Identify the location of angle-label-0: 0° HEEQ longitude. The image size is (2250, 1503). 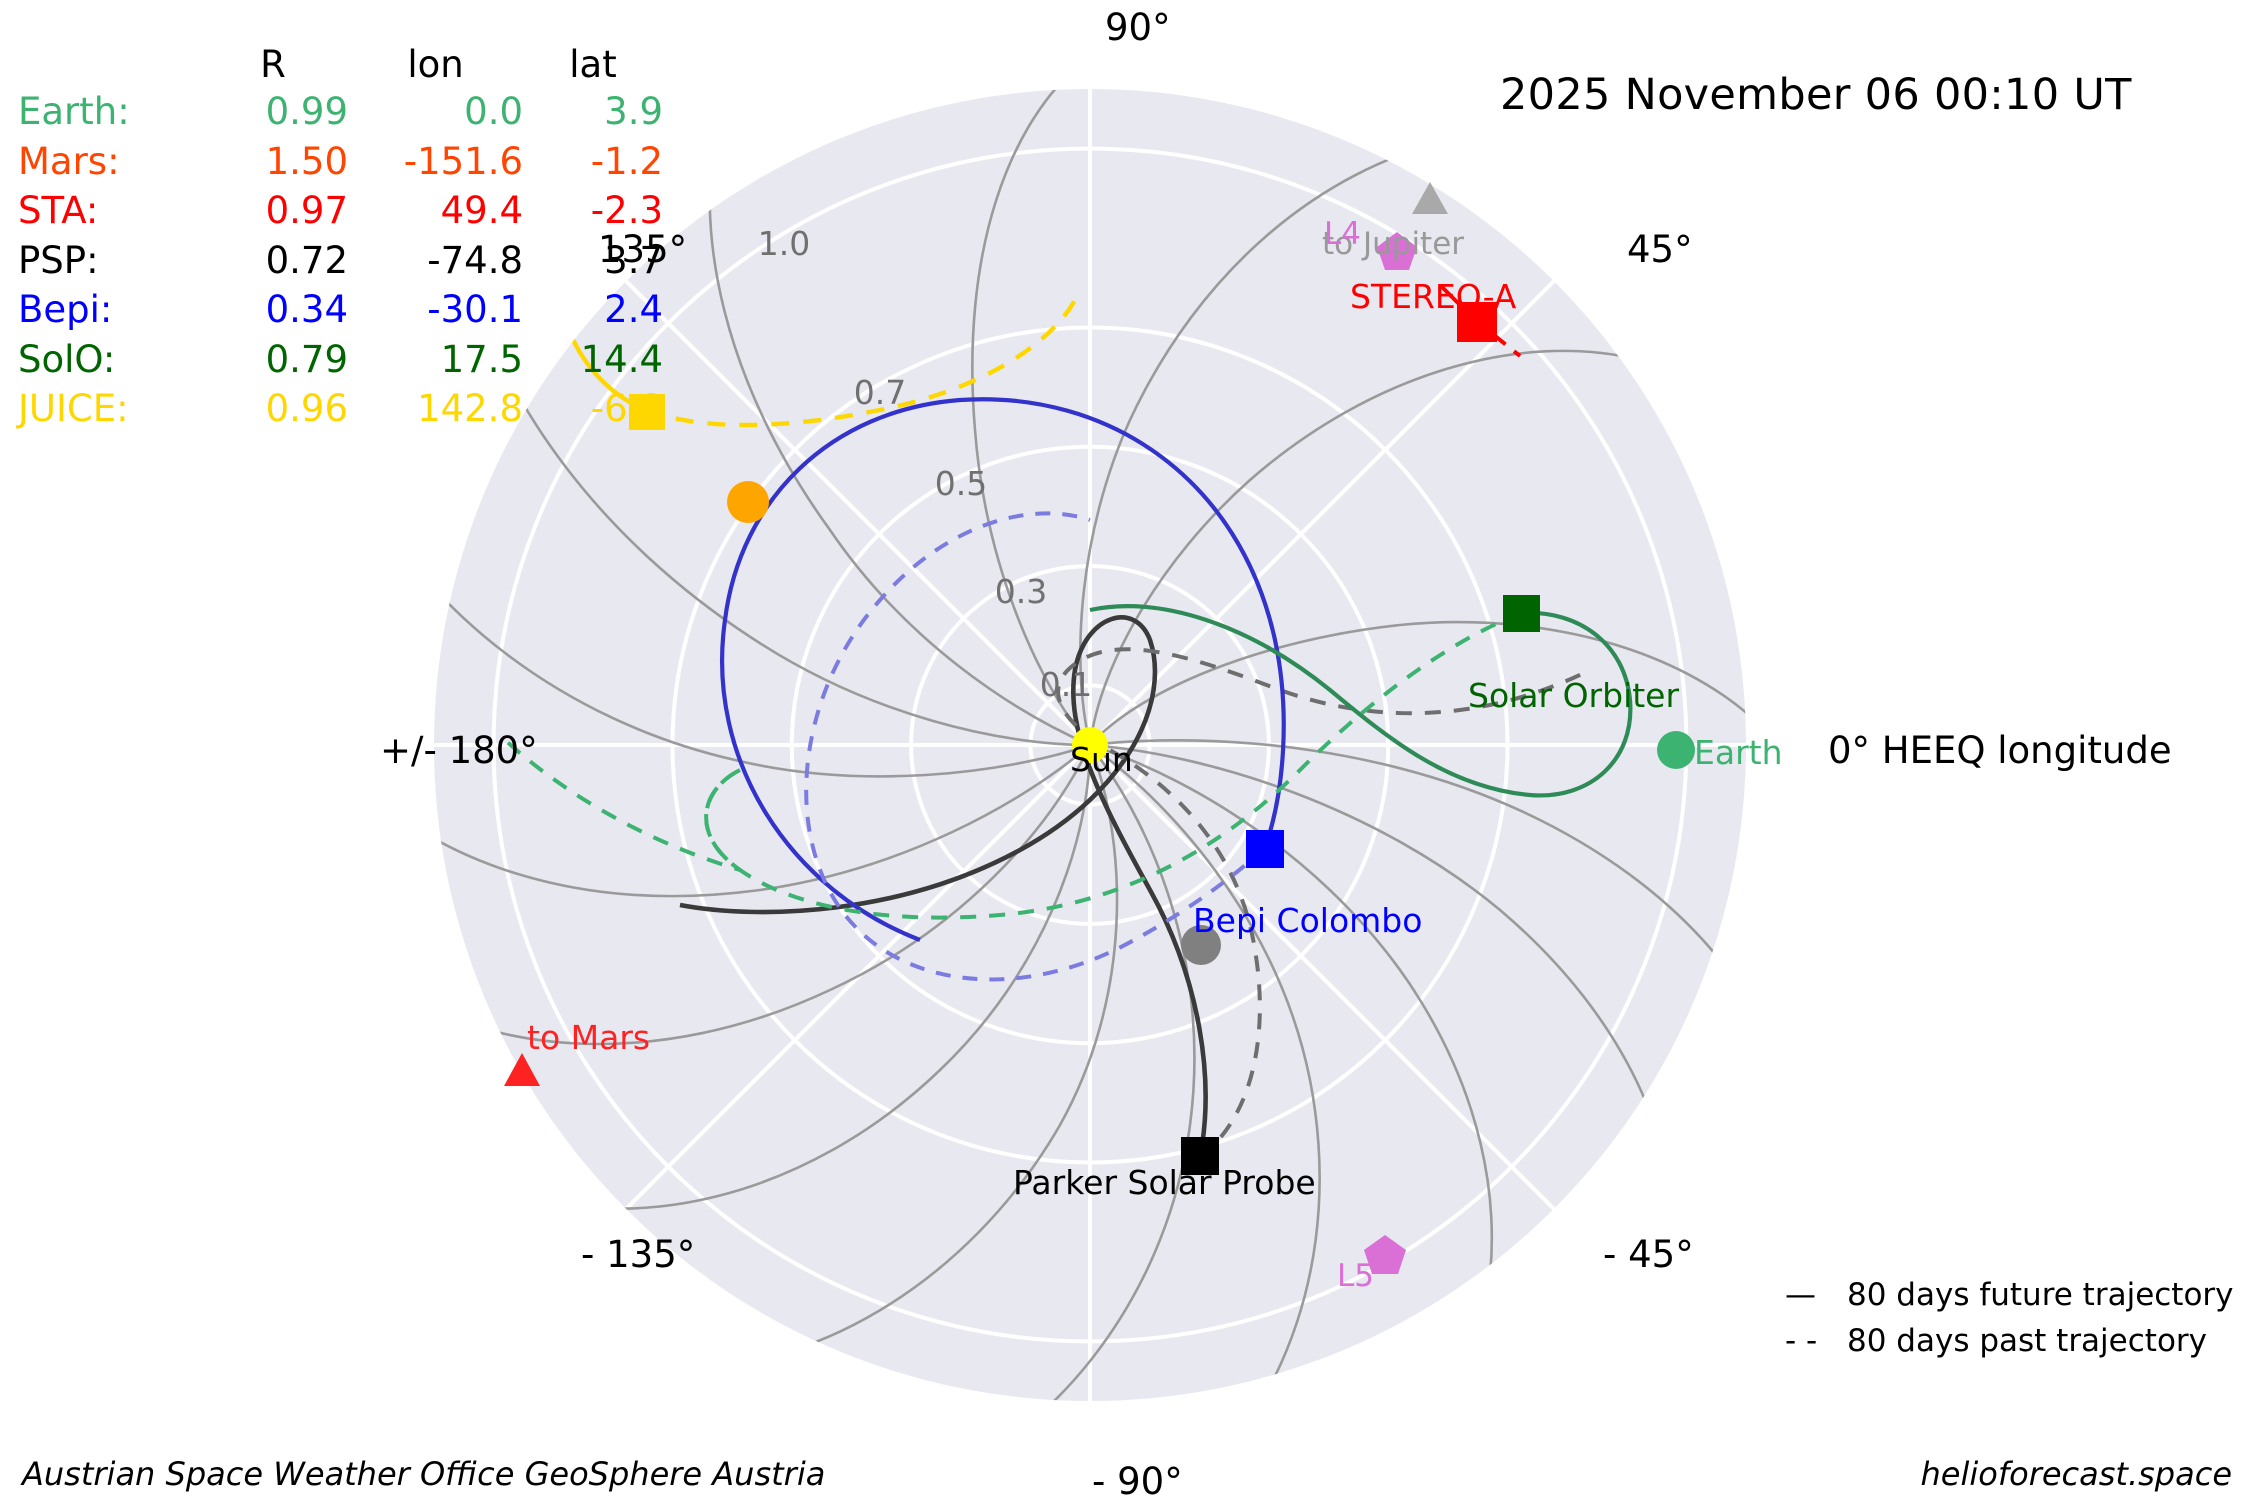
(2000, 750).